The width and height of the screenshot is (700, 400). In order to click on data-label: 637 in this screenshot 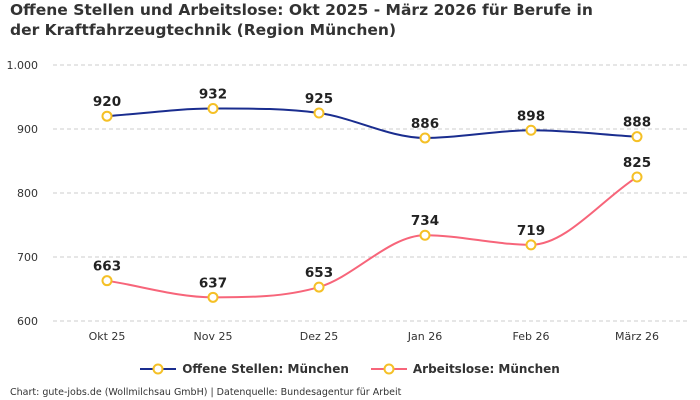, I will do `click(213, 283)`.